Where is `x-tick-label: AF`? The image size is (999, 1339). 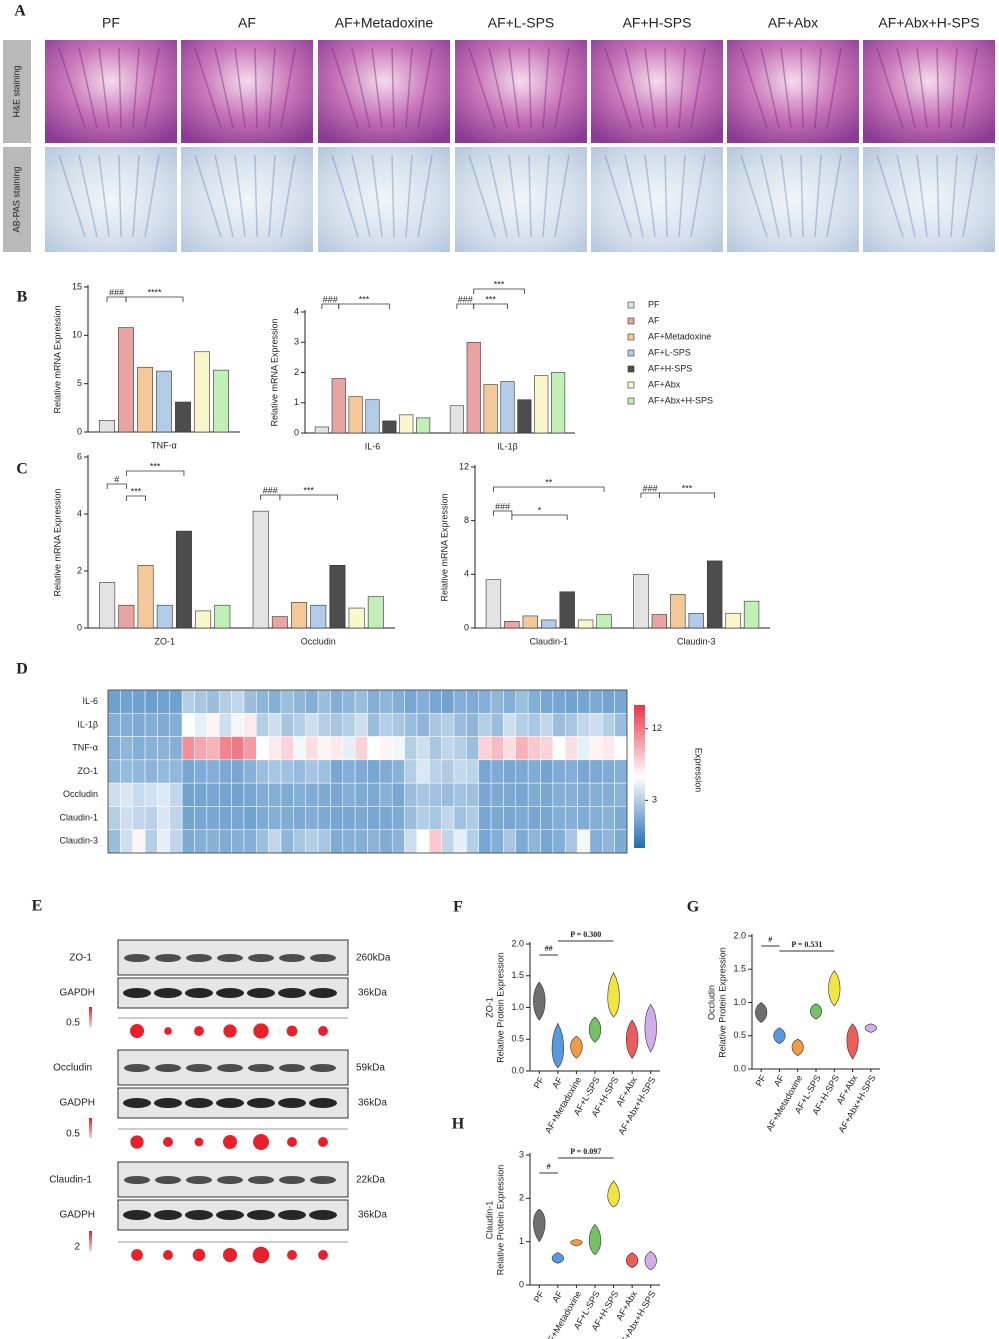
x-tick-label: AF is located at coordinates (779, 1080).